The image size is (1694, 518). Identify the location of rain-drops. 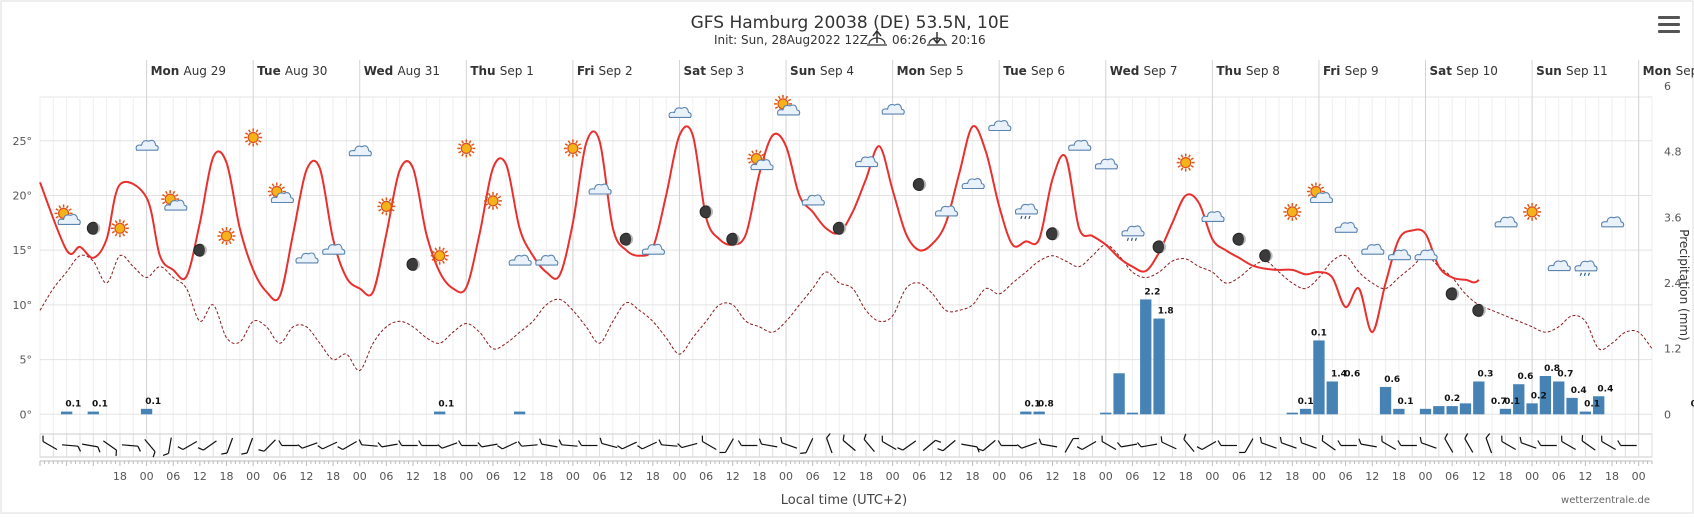
(1131, 239).